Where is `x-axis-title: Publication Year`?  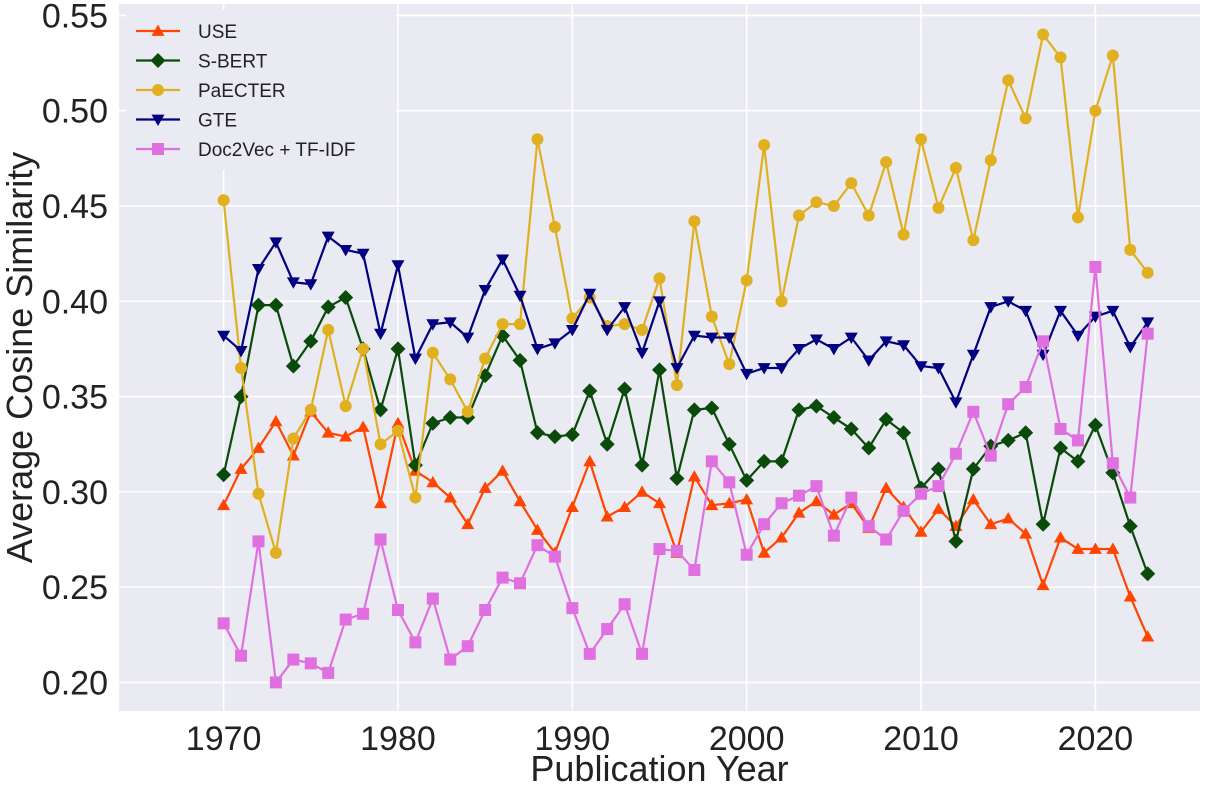 x-axis-title: Publication Year is located at coordinates (659, 767).